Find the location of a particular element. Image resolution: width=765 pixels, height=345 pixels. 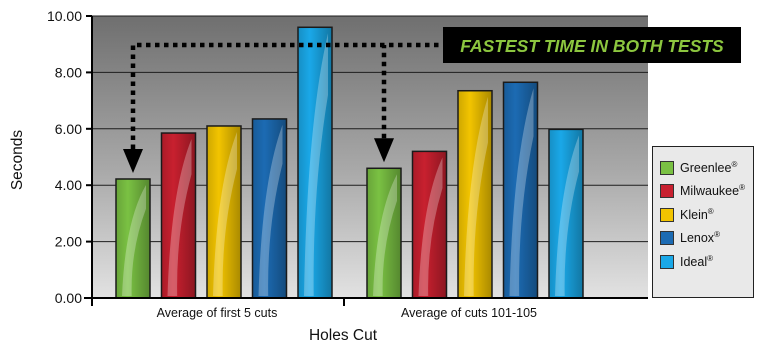

annotation-dotted-line is located at coordinates (285, 95).